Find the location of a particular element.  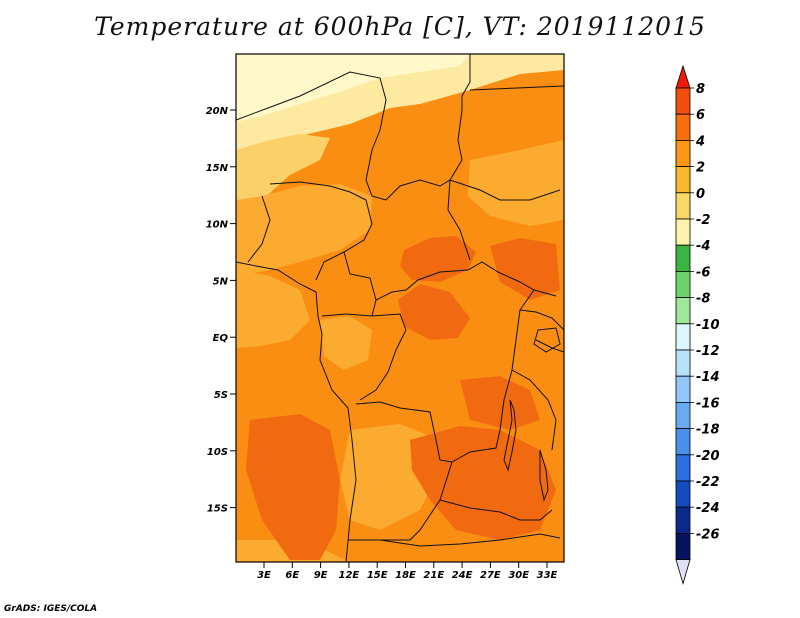

lat-label: 10S is located at coordinates (217, 452).